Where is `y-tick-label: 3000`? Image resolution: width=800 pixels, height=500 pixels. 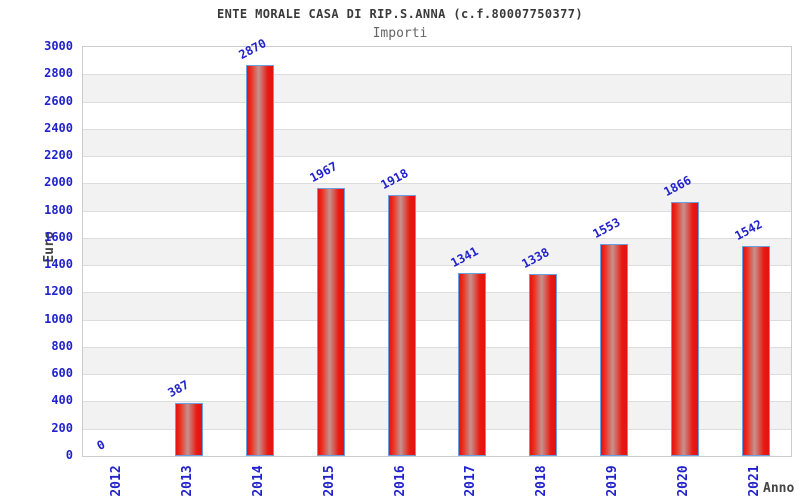
y-tick-label: 3000 is located at coordinates (58, 46).